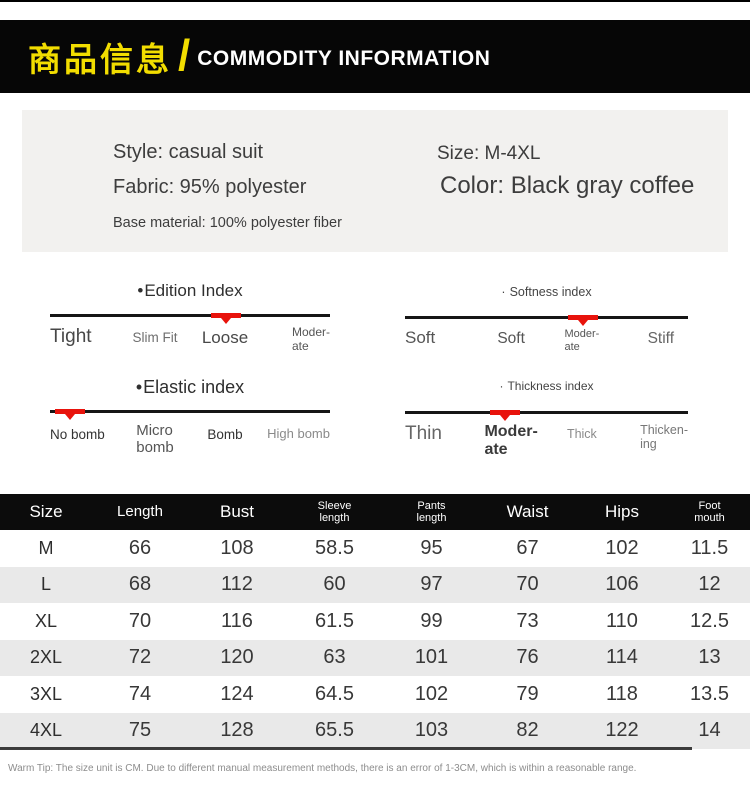  I want to click on table-row: 4XL 75 128 65.5 103 82 122 14, so click(375, 730).